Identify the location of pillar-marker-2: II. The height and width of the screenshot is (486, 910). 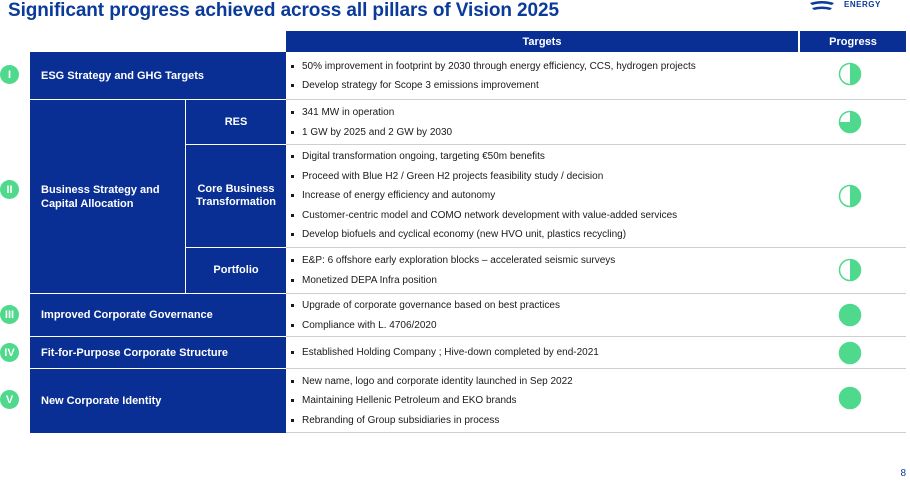
(9, 189).